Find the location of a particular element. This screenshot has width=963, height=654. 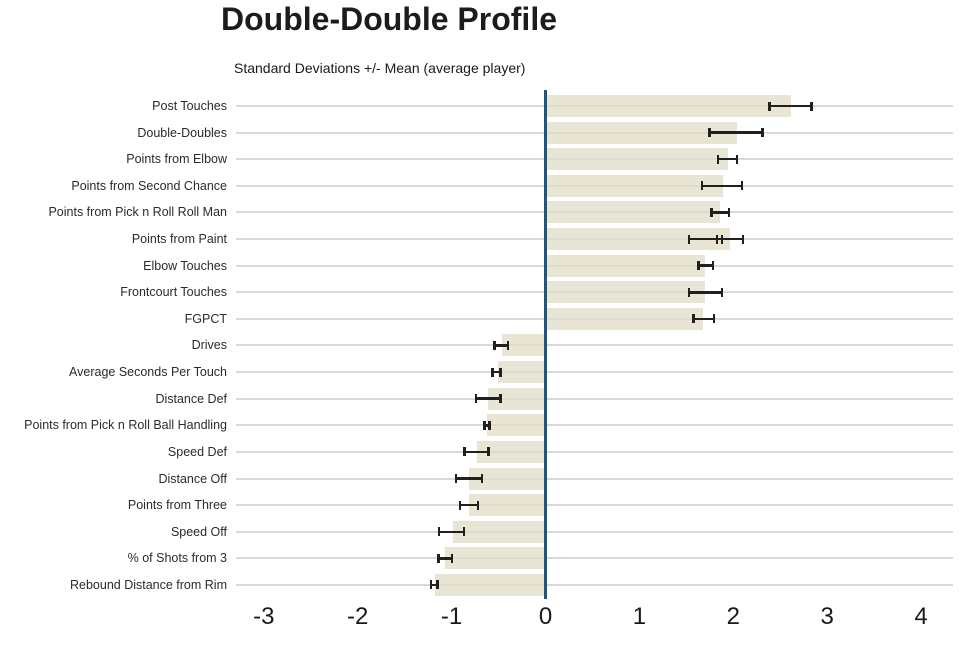

category-label: Points from Pick n Roll Roll Man is located at coordinates (137, 212).